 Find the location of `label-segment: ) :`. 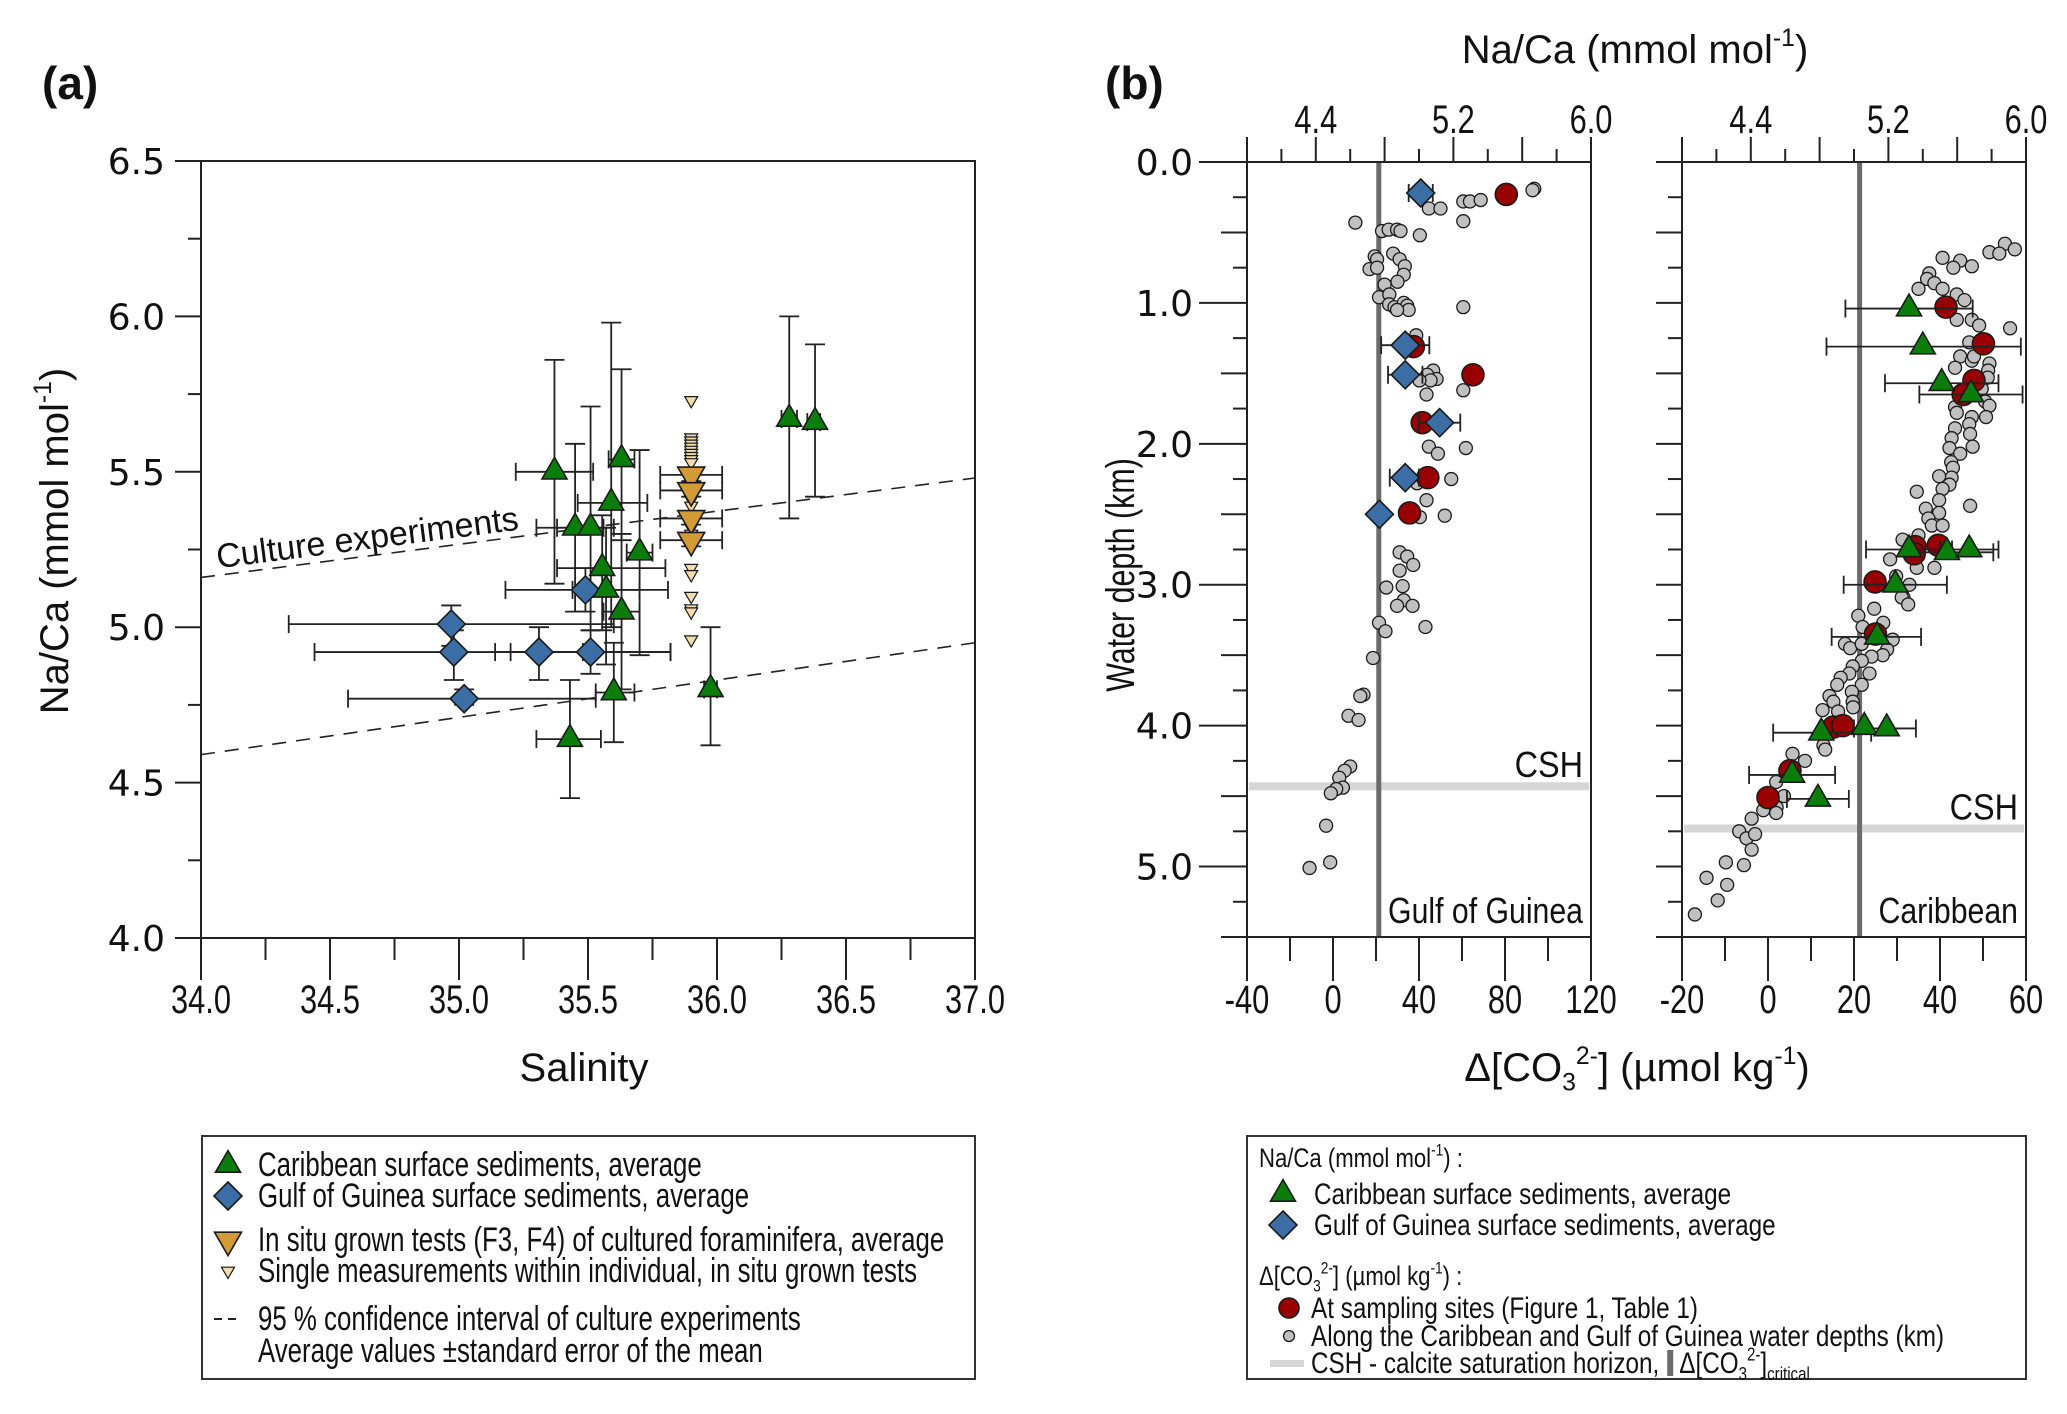

label-segment: ) : is located at coordinates (1453, 1159).